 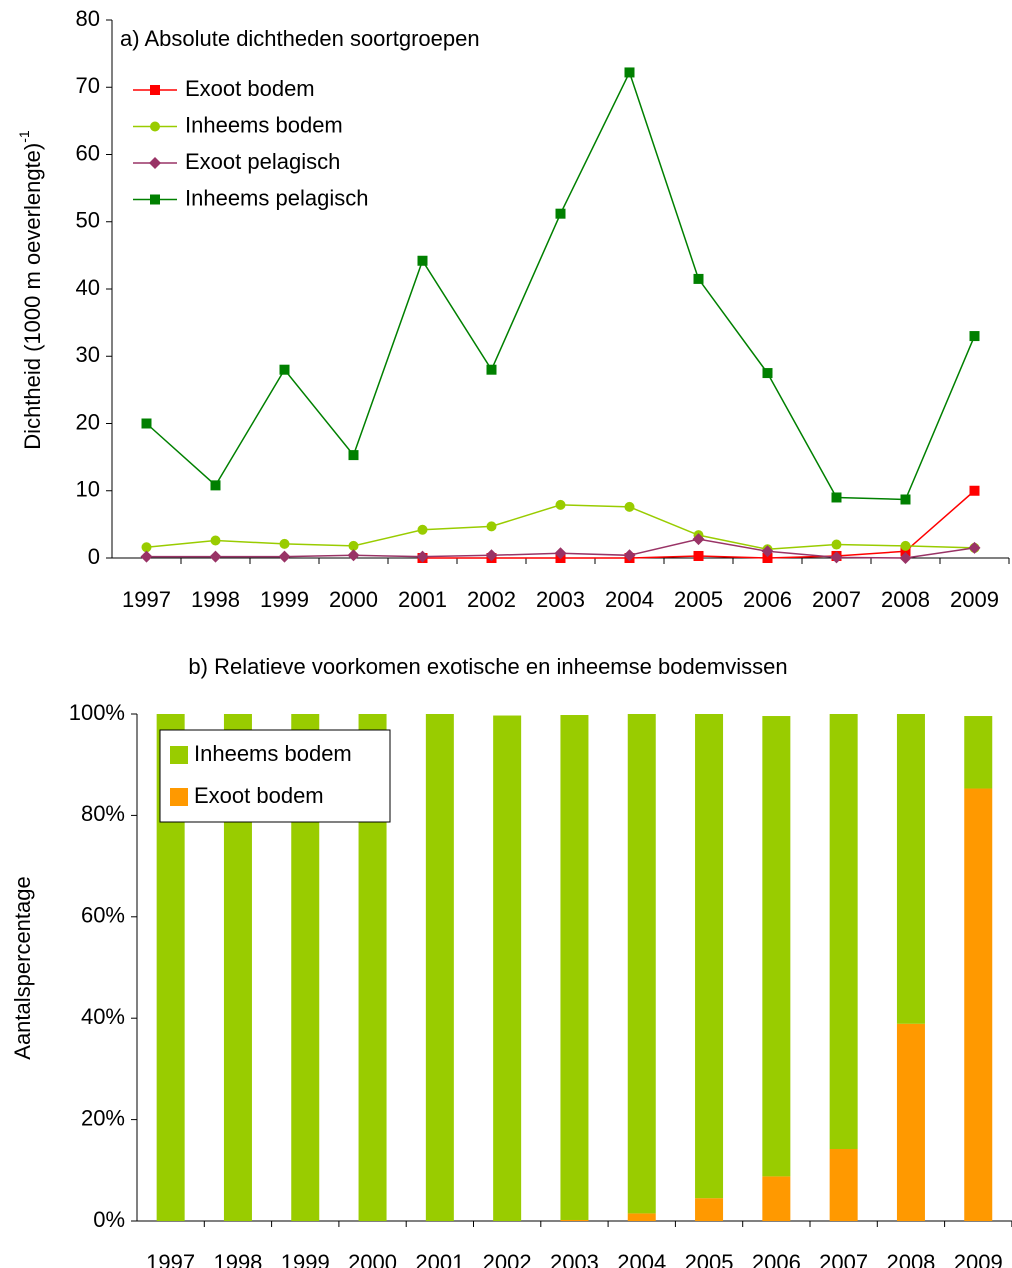 What do you see at coordinates (560, 599) in the screenshot?
I see `x-tick-label: 2003` at bounding box center [560, 599].